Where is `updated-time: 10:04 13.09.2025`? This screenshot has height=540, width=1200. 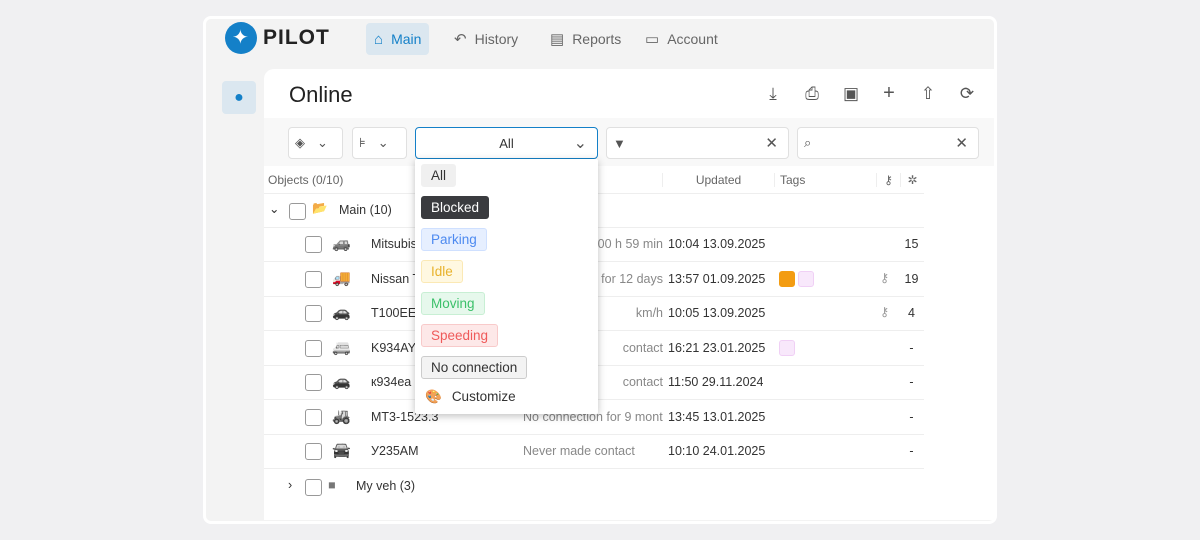 updated-time: 10:04 13.09.2025 is located at coordinates (717, 244).